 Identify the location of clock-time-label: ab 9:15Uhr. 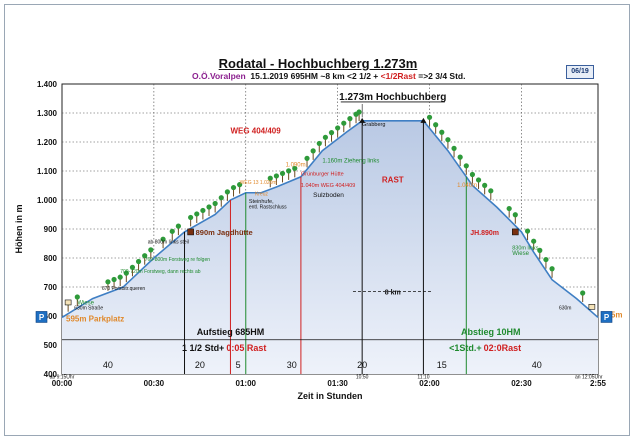
(62, 378).